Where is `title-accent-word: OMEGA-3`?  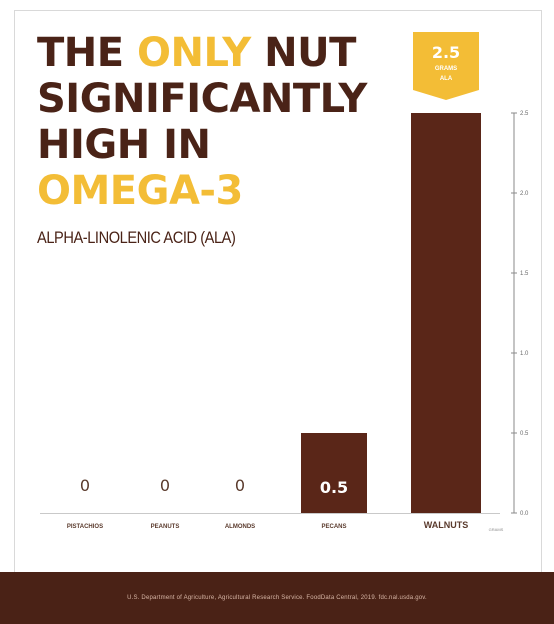
title-accent-word: OMEGA-3 is located at coordinates (140, 191).